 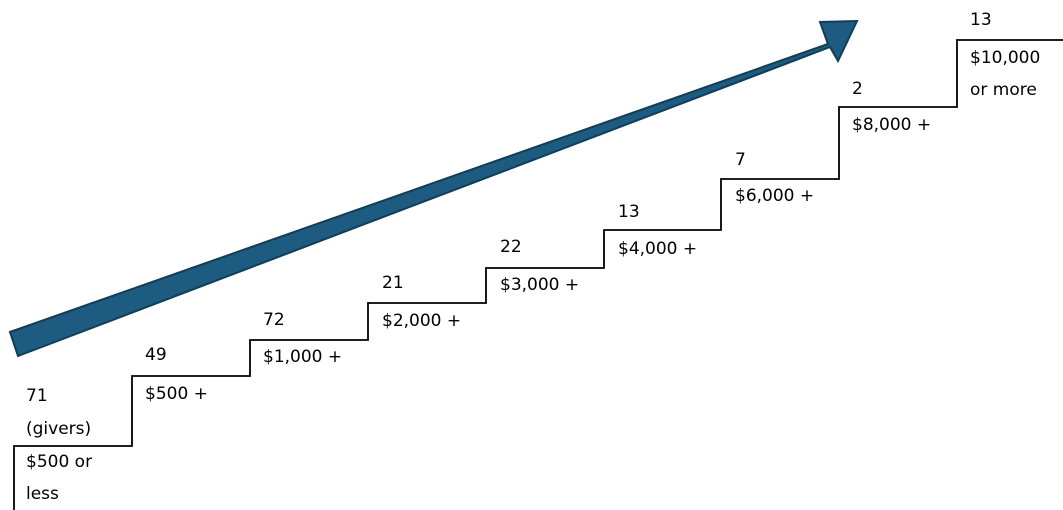 What do you see at coordinates (857, 89) in the screenshot?
I see `step-count: 2` at bounding box center [857, 89].